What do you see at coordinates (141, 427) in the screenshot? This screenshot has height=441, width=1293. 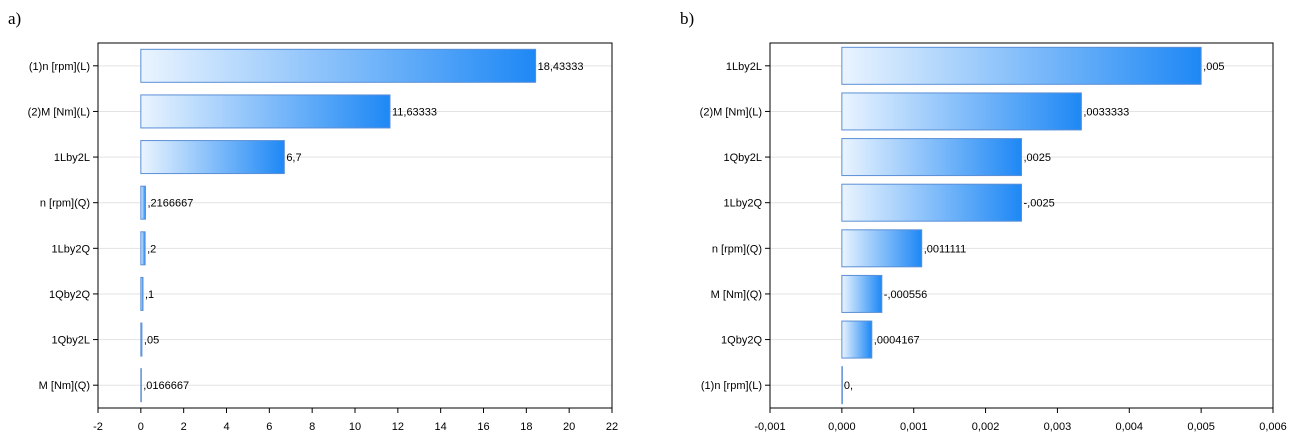 I see `x-tick-label: 0` at bounding box center [141, 427].